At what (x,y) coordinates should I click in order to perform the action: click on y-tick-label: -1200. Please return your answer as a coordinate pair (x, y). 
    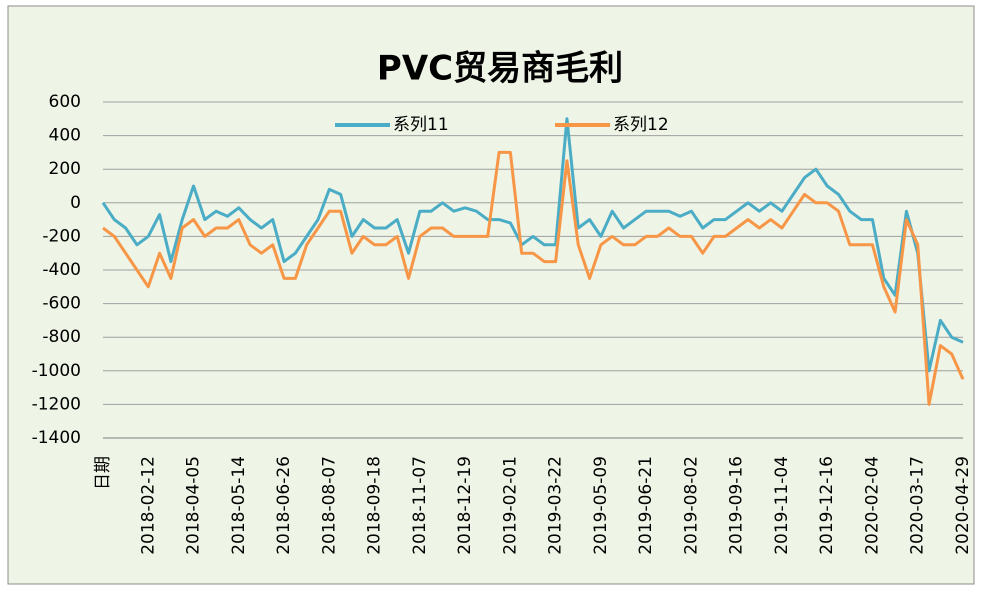
    Looking at the image, I should click on (56, 404).